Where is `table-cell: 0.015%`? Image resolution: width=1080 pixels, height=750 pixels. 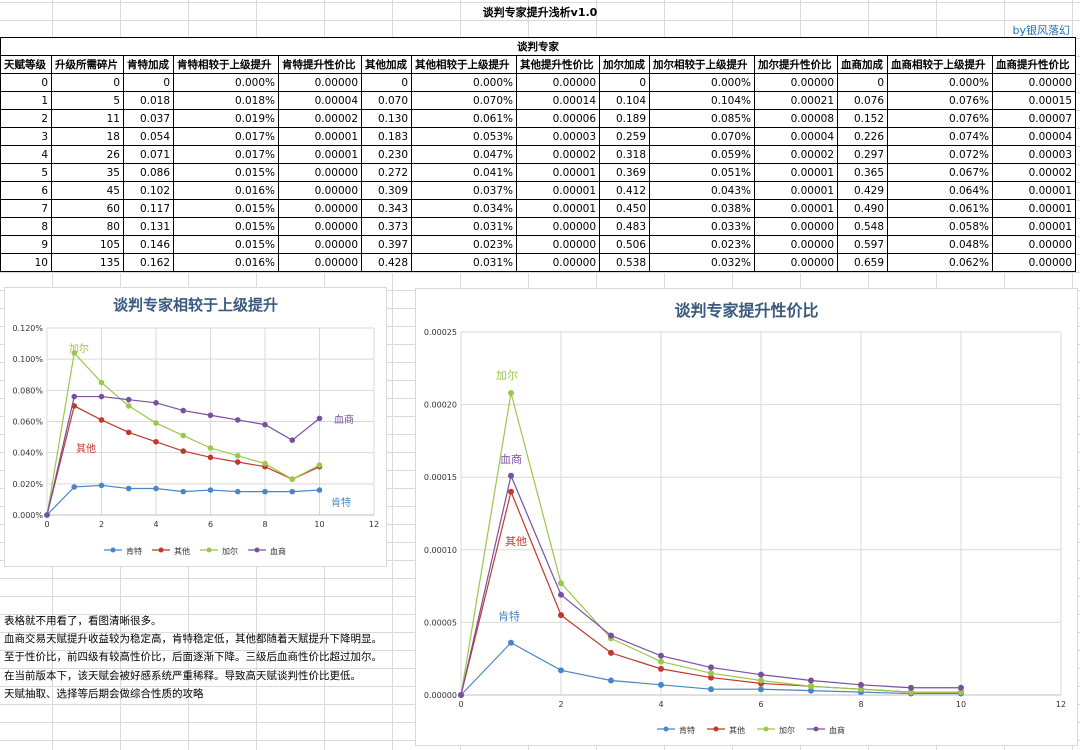
table-cell: 0.015% is located at coordinates (226, 244).